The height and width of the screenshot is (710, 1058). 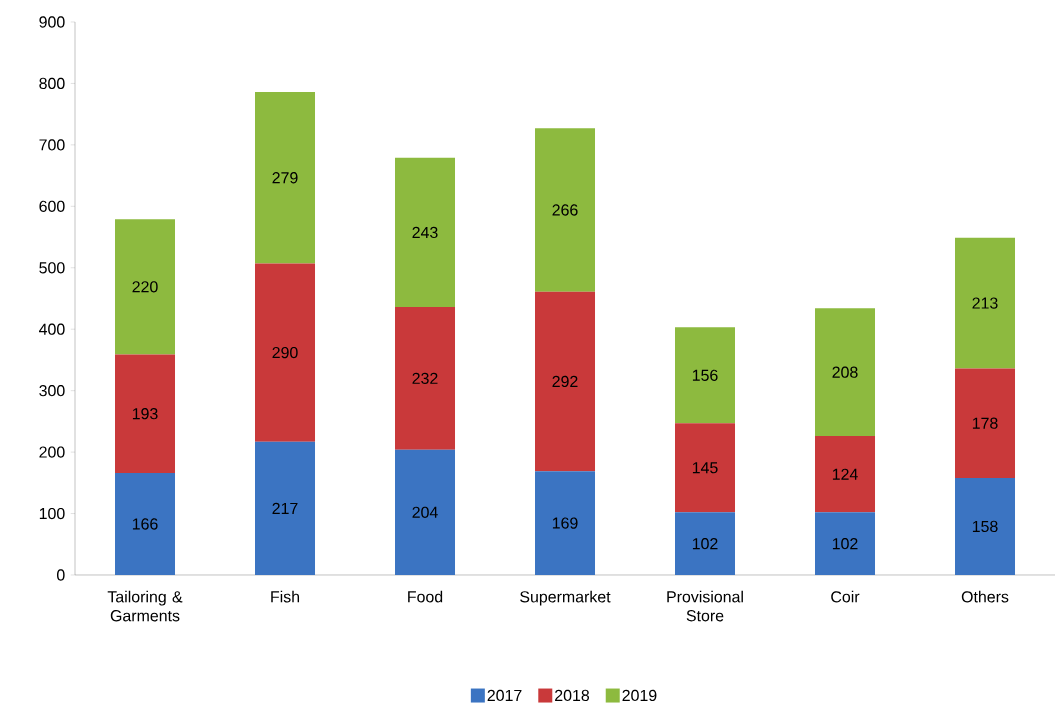 I want to click on data-label: 266, so click(x=565, y=210).